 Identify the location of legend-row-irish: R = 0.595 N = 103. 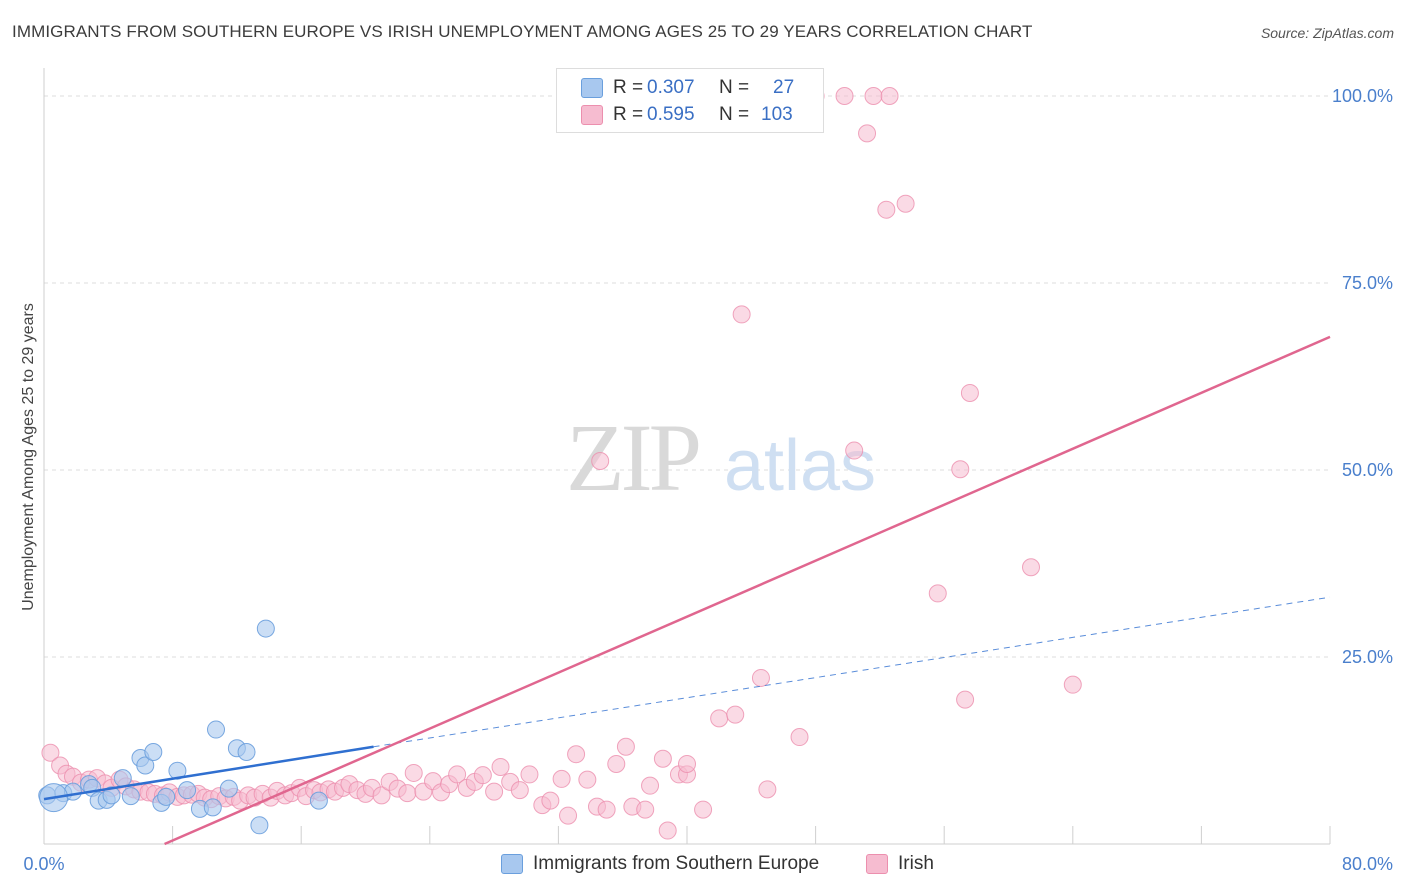
(687, 115).